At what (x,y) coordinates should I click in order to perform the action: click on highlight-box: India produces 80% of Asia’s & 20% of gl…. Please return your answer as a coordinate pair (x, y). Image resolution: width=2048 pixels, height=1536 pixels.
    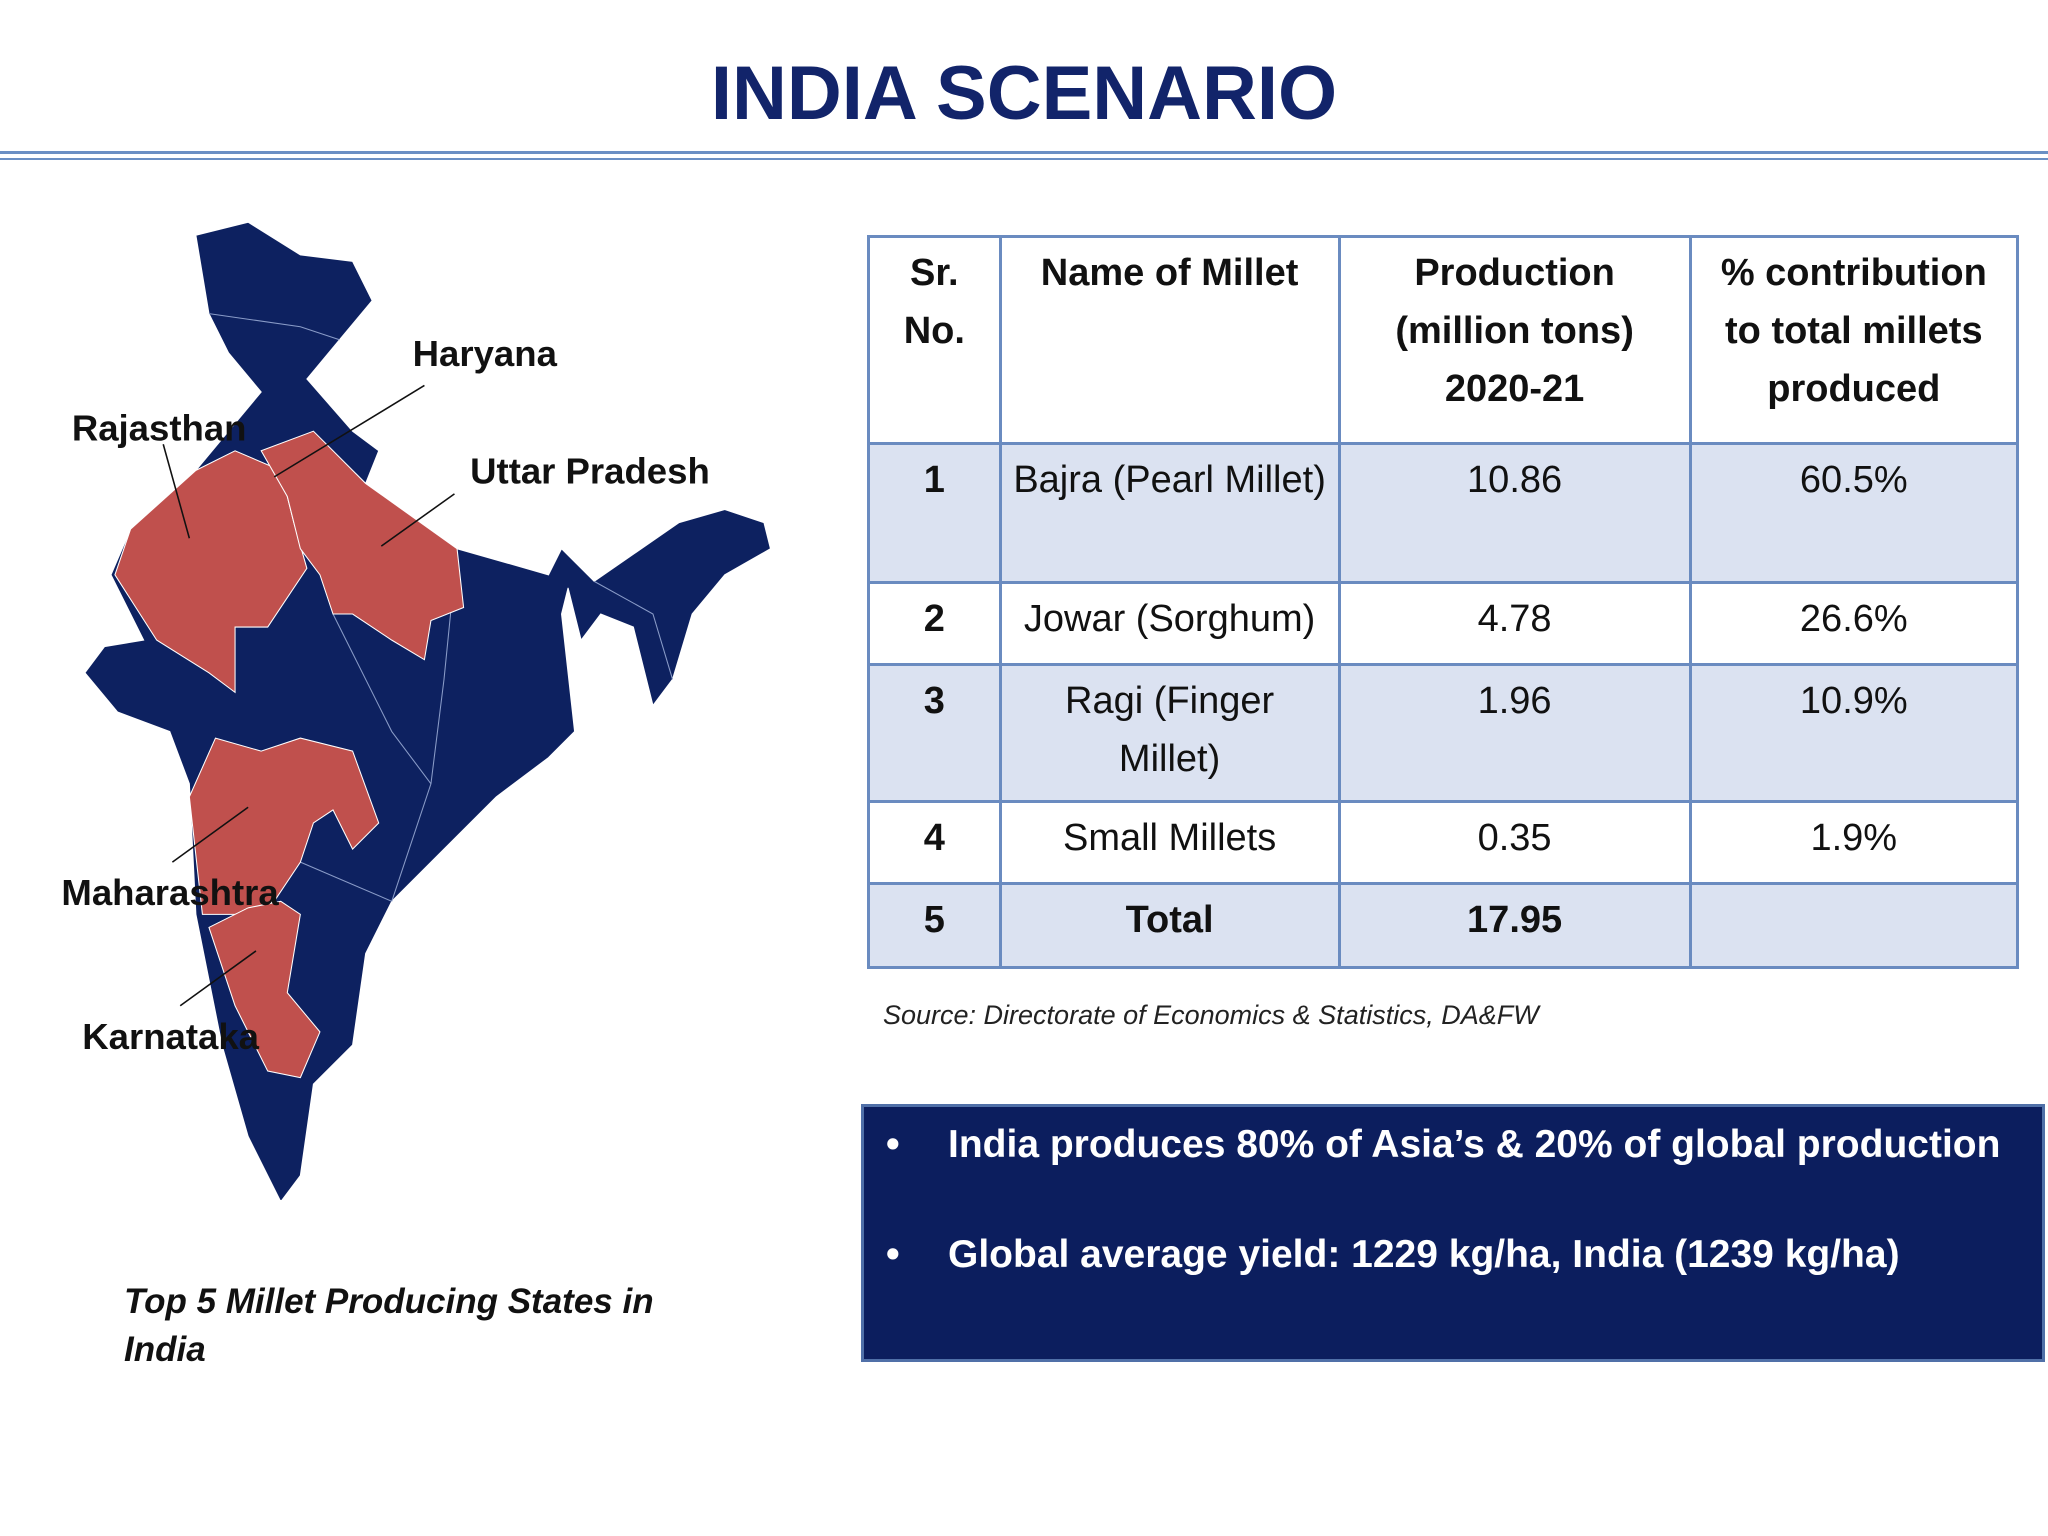
    Looking at the image, I should click on (1453, 1233).